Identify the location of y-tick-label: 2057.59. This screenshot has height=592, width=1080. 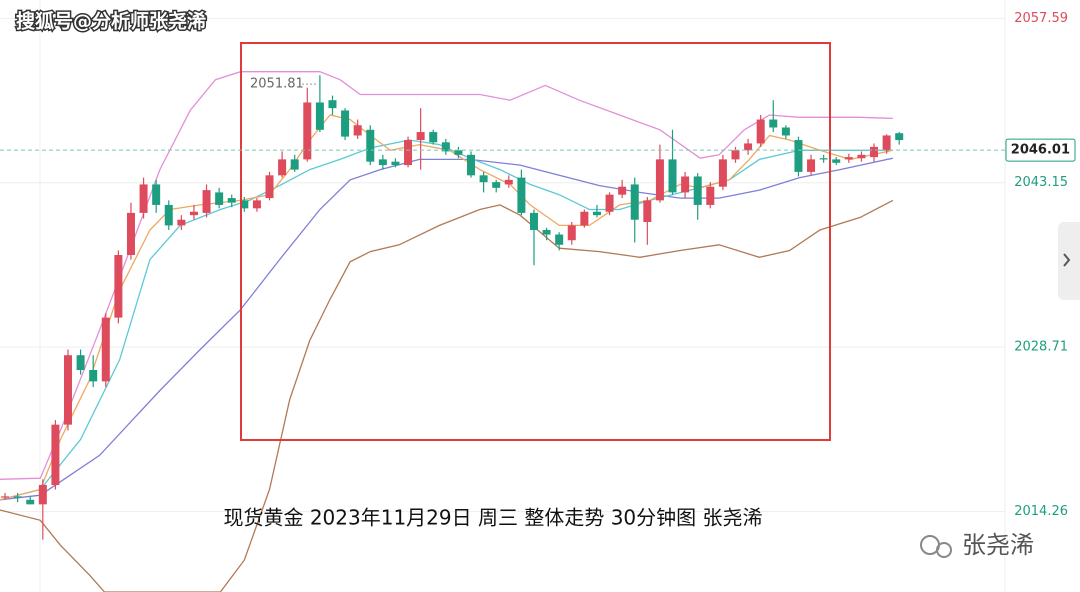
(1041, 18).